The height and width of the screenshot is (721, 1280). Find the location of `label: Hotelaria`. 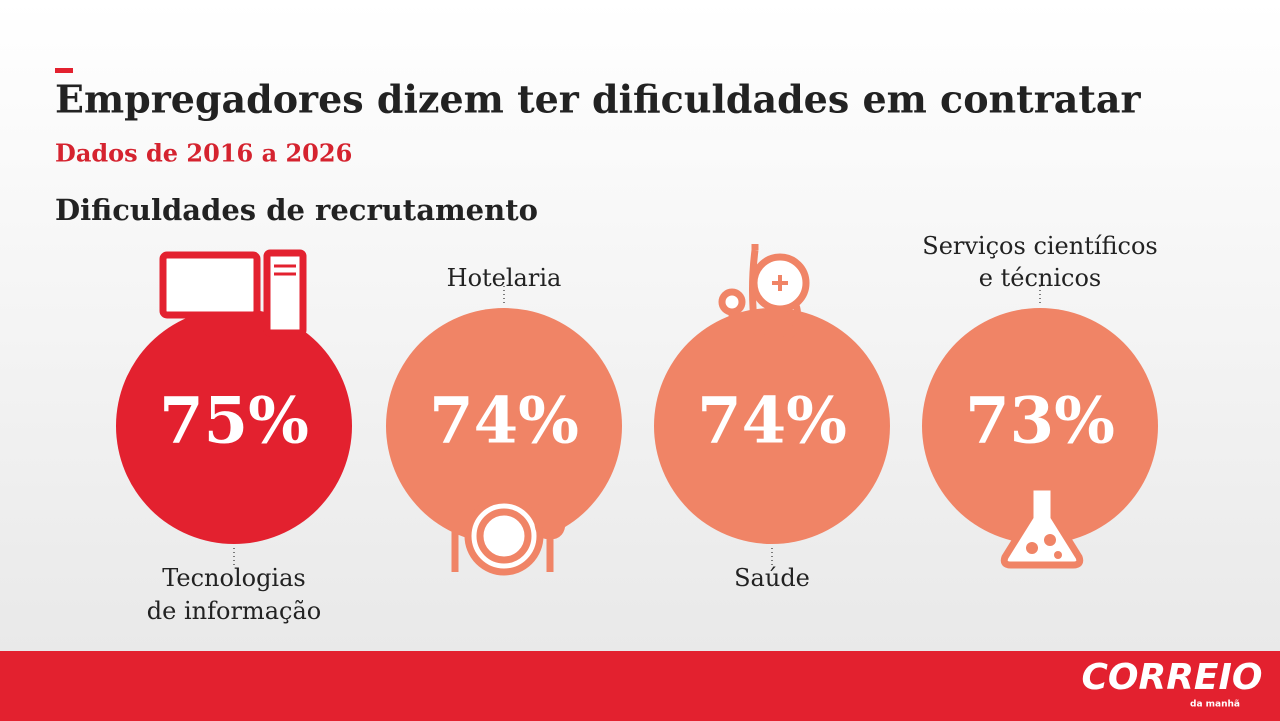

label: Hotelaria is located at coordinates (504, 278).